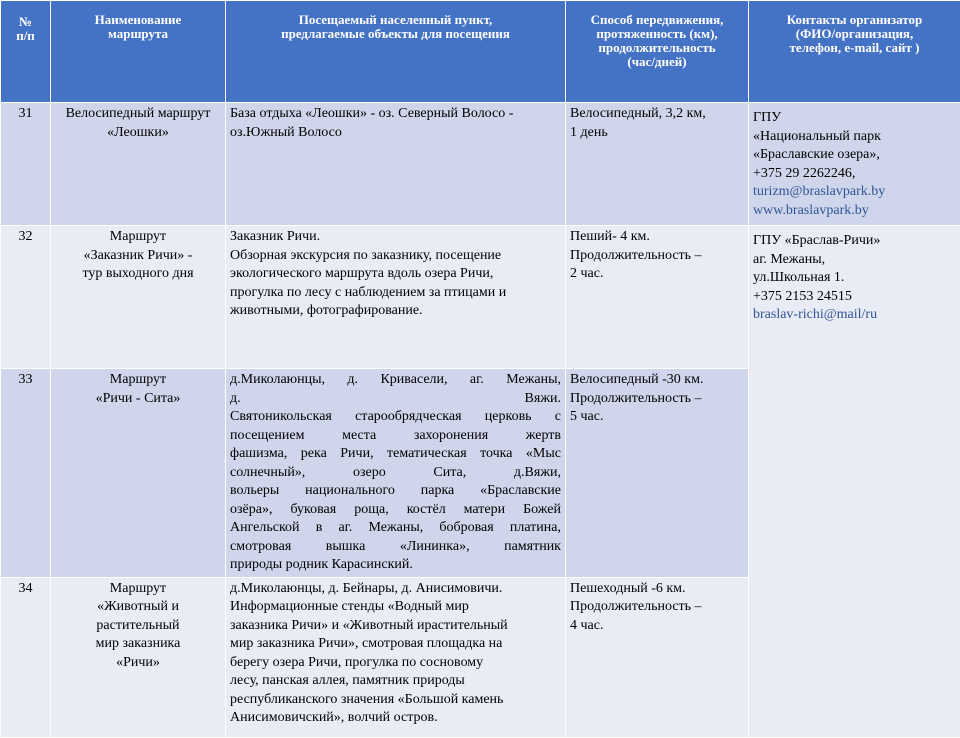  What do you see at coordinates (25, 22) in the screenshot?
I see `cell-line: №` at bounding box center [25, 22].